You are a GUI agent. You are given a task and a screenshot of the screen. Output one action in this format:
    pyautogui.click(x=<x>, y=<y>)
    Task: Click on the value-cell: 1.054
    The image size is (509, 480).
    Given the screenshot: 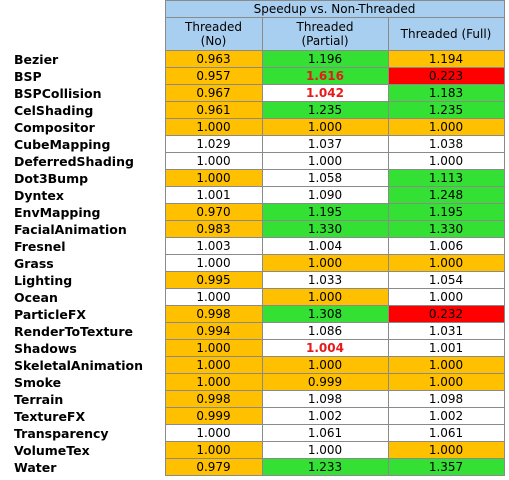 What is the action you would take?
    pyautogui.click(x=446, y=280)
    